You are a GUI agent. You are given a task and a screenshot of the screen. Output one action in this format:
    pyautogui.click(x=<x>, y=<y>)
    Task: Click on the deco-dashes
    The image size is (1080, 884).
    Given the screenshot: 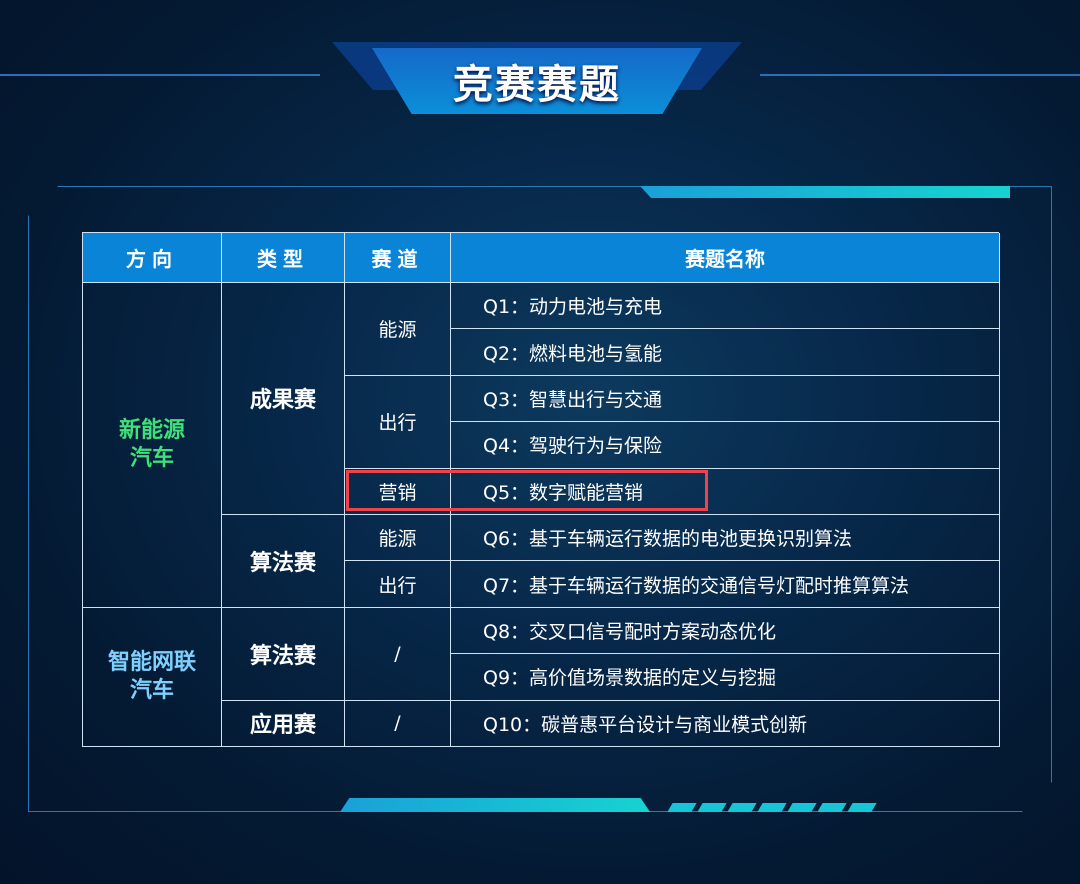 What is the action you would take?
    pyautogui.click(x=772, y=807)
    